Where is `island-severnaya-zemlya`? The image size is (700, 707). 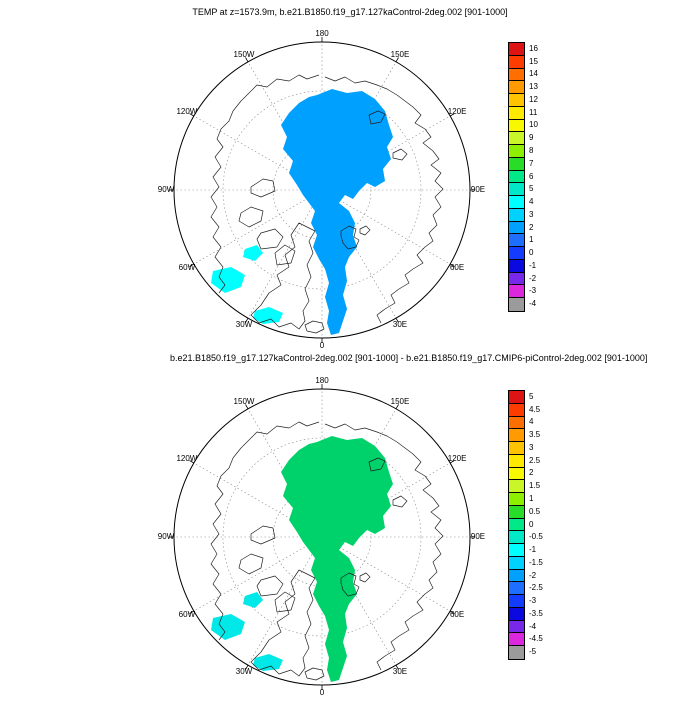 island-severnaya-zemlya is located at coordinates (400, 501).